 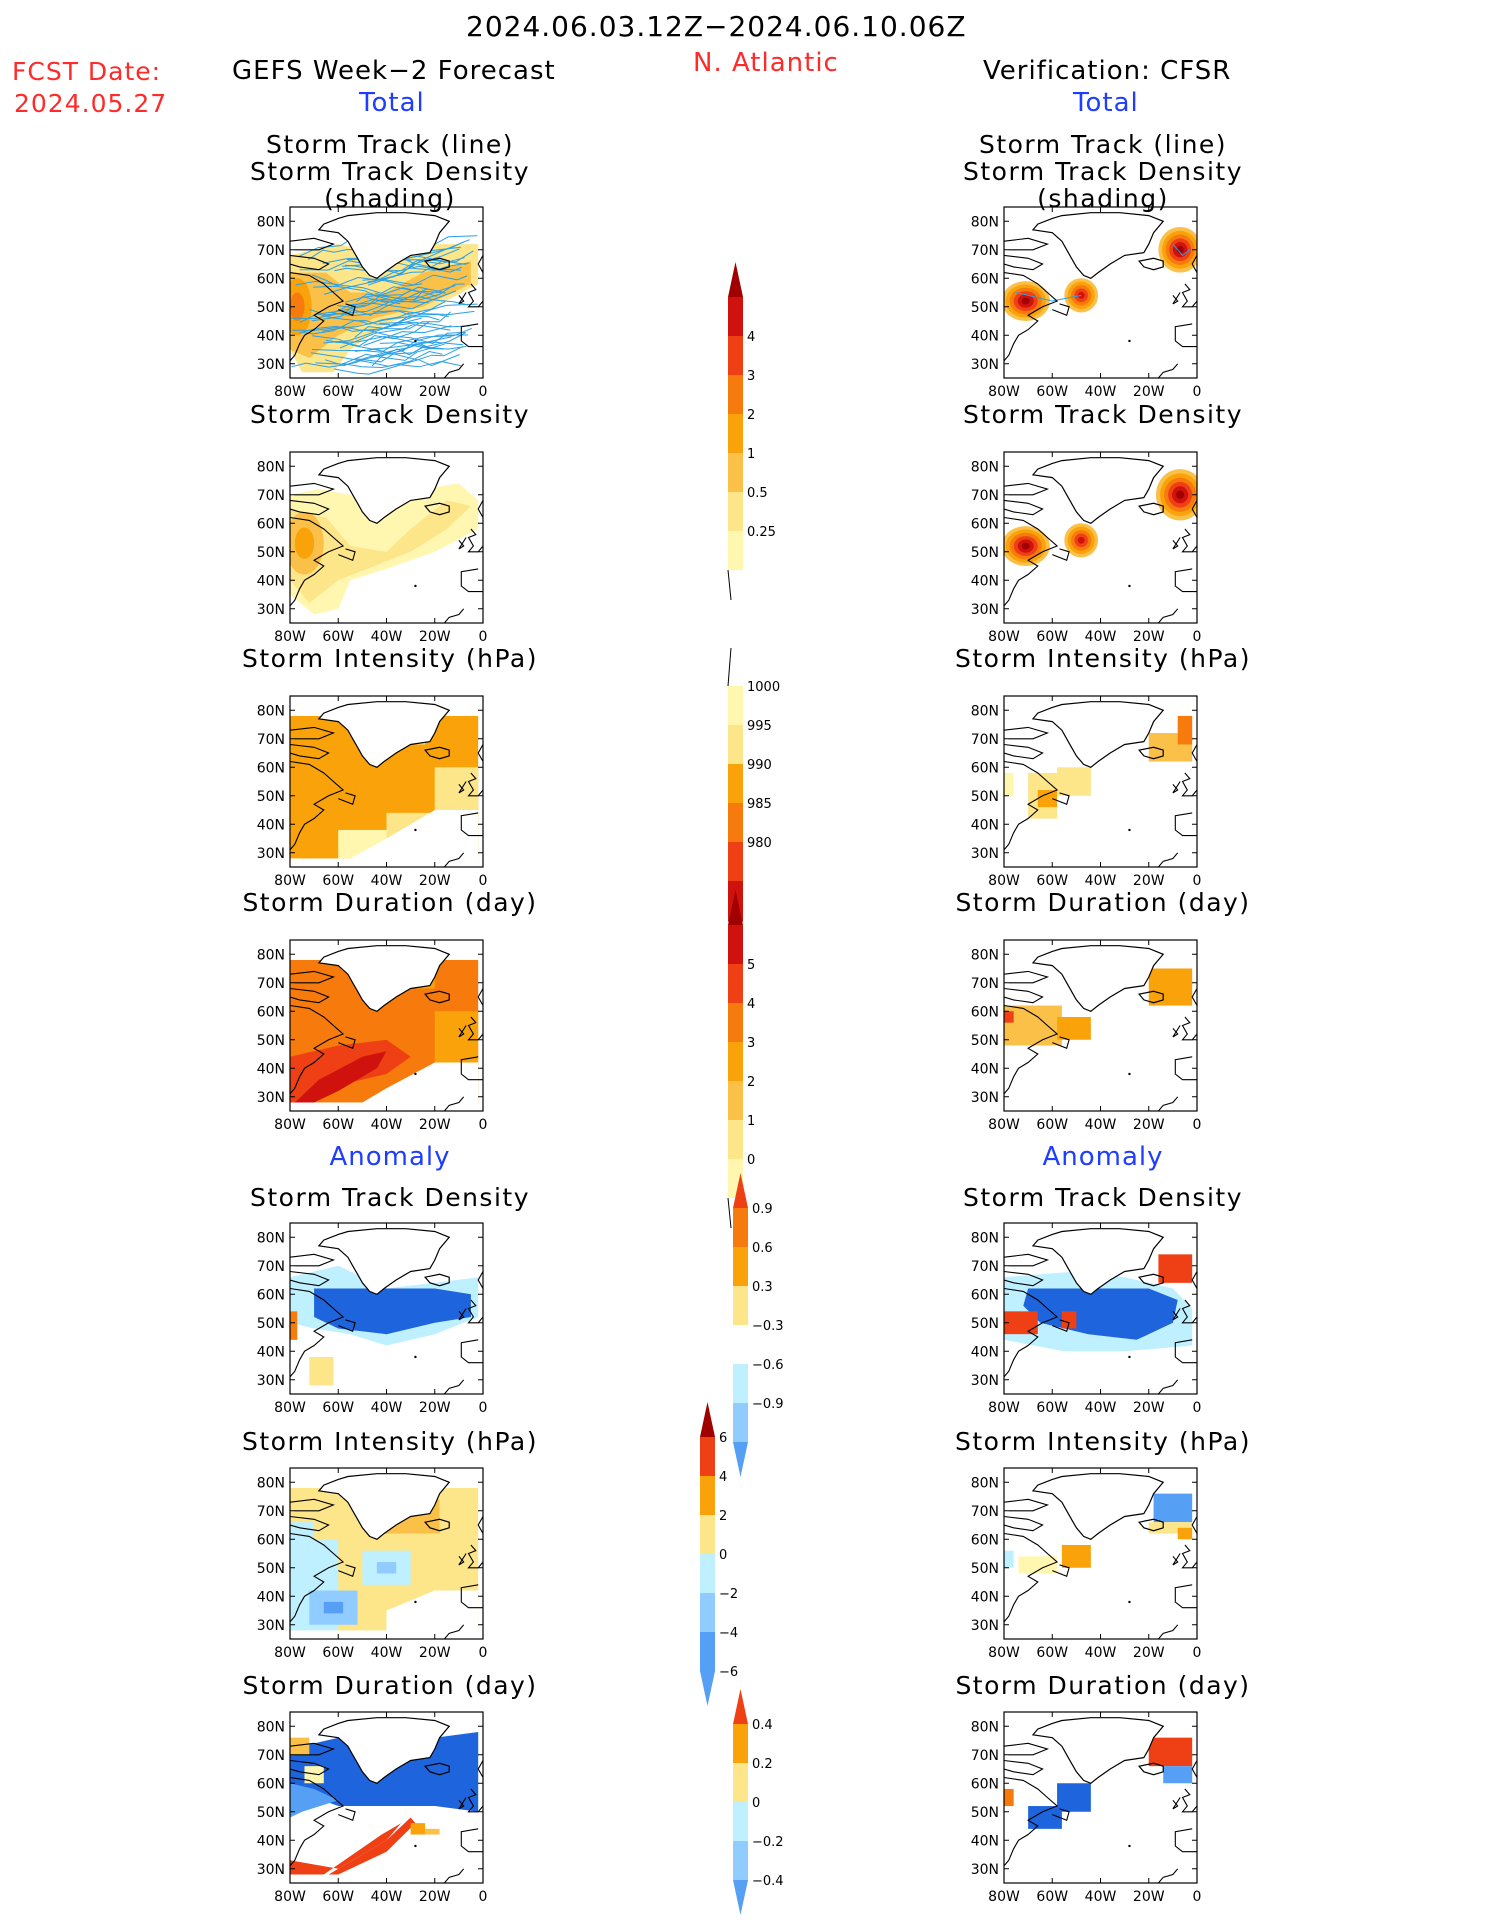 What do you see at coordinates (1106, 103) in the screenshot?
I see `right-total-label: Total` at bounding box center [1106, 103].